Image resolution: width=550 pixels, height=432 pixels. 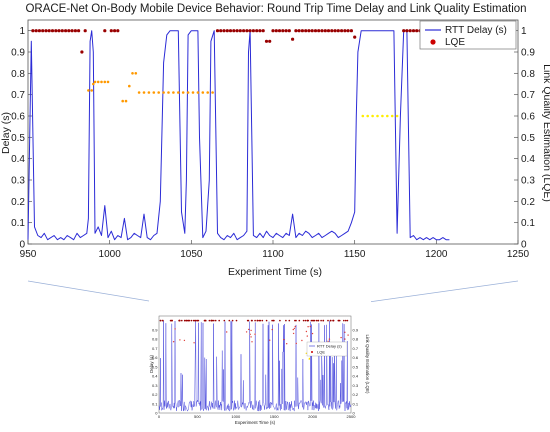 What do you see at coordinates (275, 272) in the screenshot?
I see `main-x-axis-label: Experiment Time (s)` at bounding box center [275, 272].